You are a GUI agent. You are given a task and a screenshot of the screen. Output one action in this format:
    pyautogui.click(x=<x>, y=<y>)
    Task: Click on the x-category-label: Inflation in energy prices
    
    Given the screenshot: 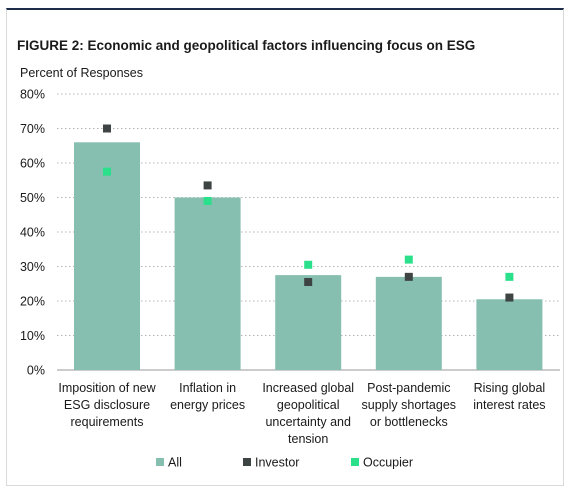 What is the action you would take?
    pyautogui.click(x=207, y=396)
    